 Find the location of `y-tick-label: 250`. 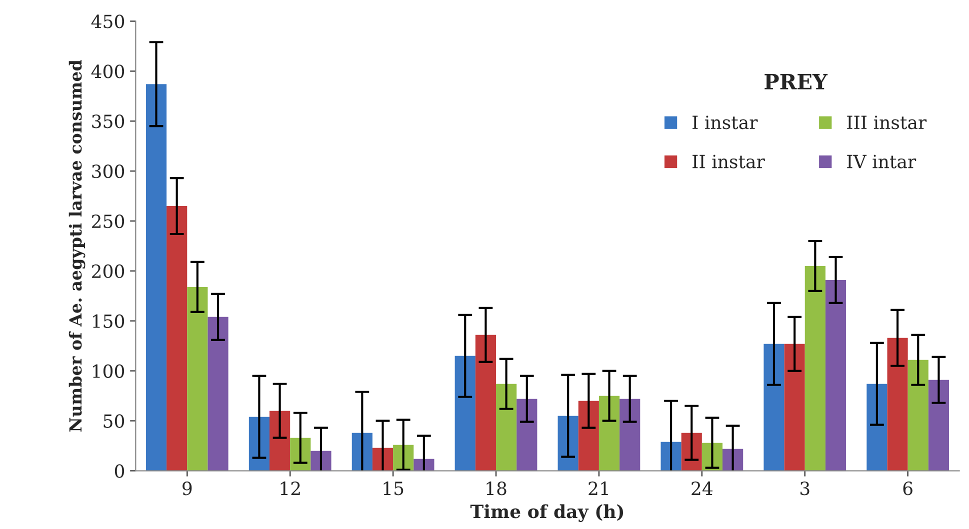

y-tick-label: 250 is located at coordinates (108, 221).